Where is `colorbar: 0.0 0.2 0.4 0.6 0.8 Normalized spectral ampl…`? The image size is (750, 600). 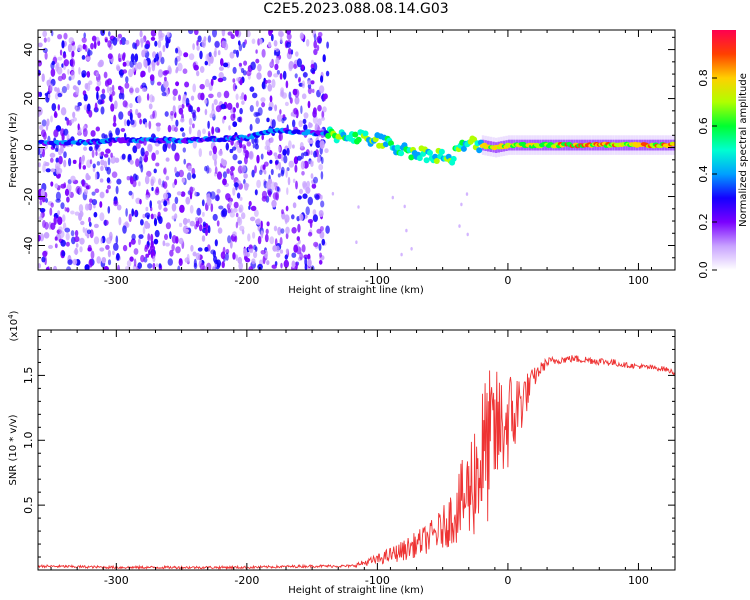
colorbar: 0.0 0.2 0.4 0.6 0.8 Normalized spectral ampl… is located at coordinates (723, 154).